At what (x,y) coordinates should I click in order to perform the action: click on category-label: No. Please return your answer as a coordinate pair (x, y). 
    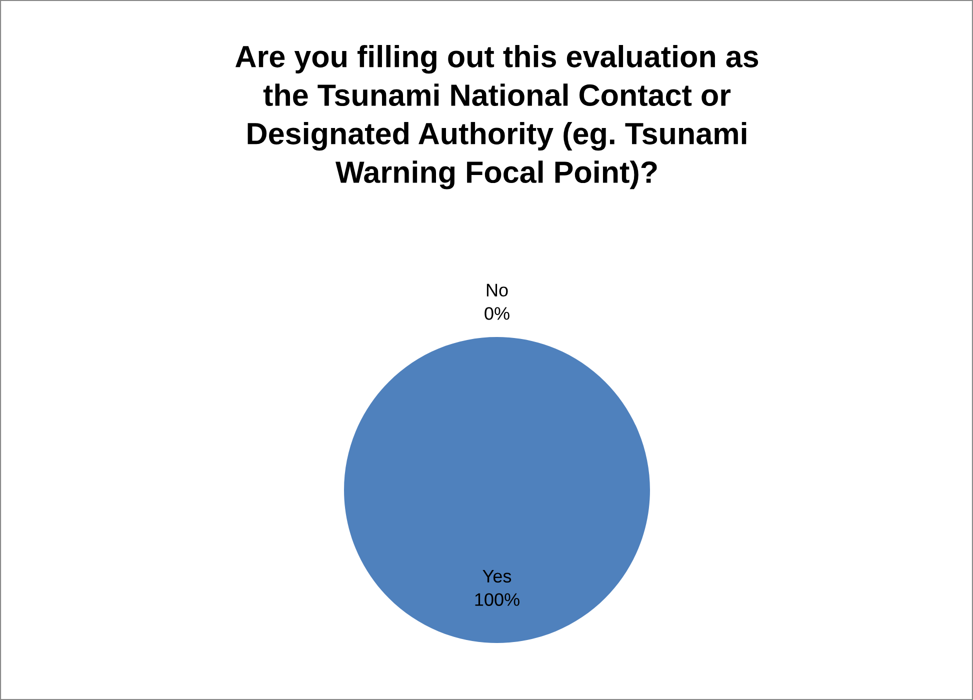
    Looking at the image, I should click on (497, 290).